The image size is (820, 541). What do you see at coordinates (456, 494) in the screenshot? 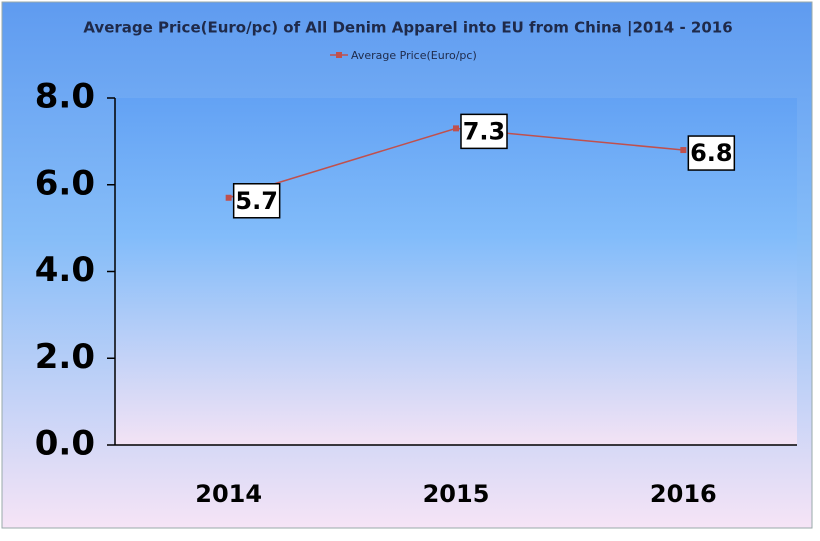
I see `x-tick-label: 2015` at bounding box center [456, 494].